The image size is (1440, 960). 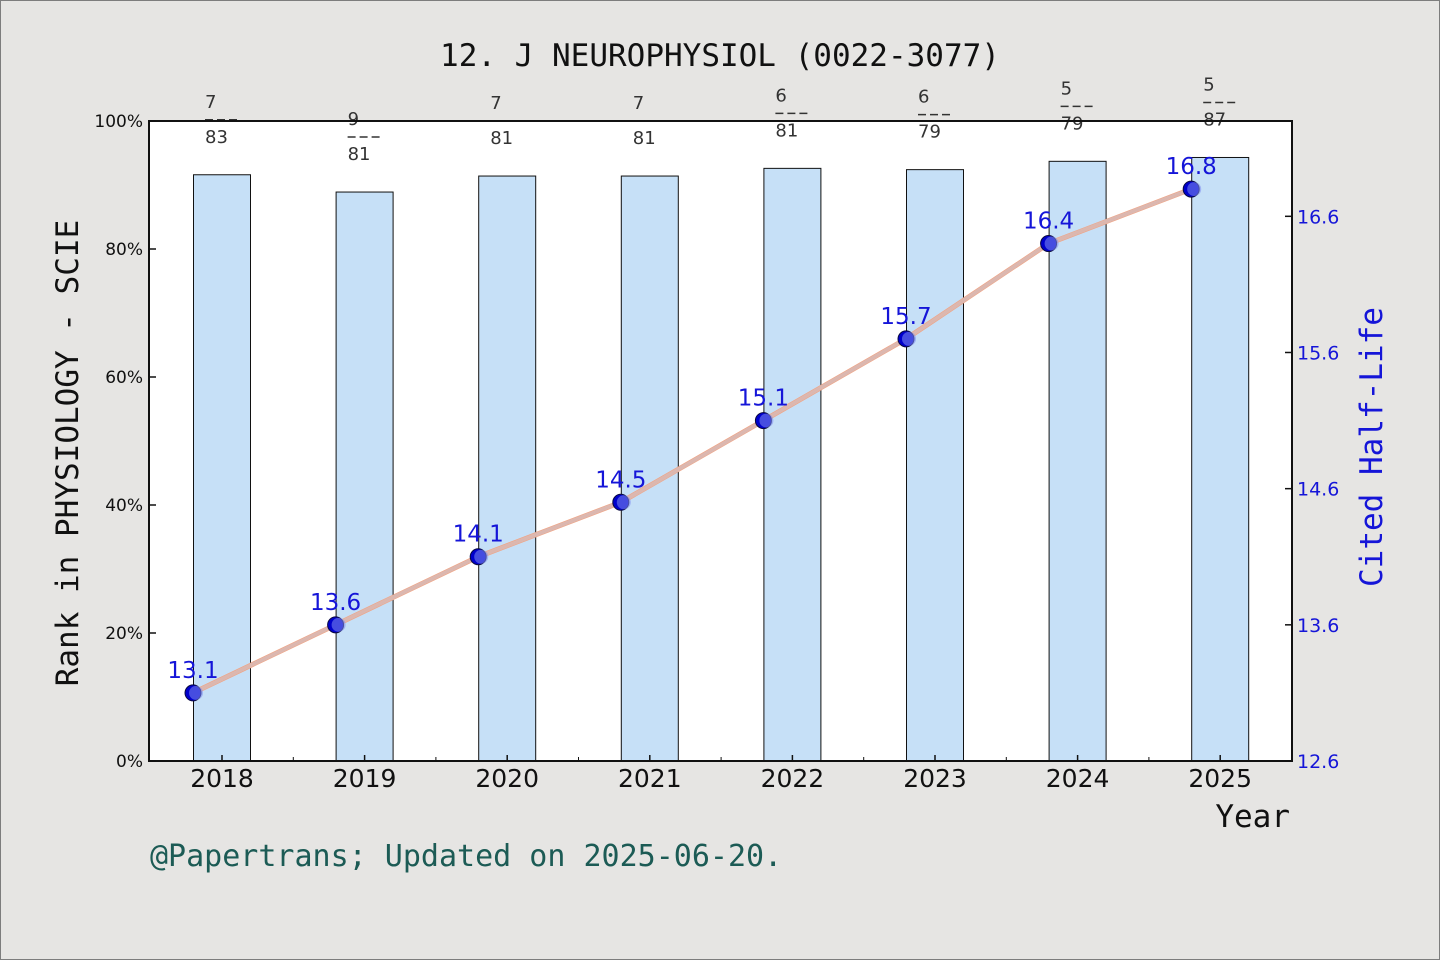 What do you see at coordinates (741, 774) in the screenshot?
I see `x-axis: 2018 2019 2020 2021 2022 2023 2024 2025` at bounding box center [741, 774].